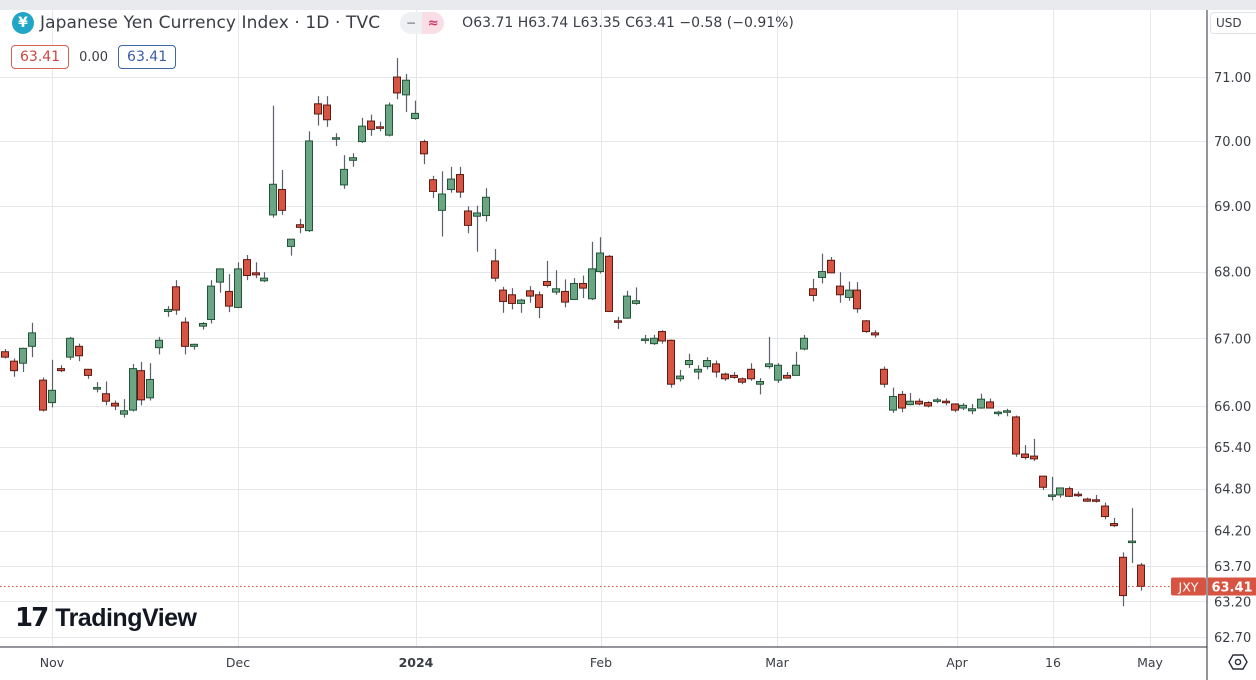 The image size is (1256, 680). I want to click on price-tick-label: 62.70, so click(1232, 638).